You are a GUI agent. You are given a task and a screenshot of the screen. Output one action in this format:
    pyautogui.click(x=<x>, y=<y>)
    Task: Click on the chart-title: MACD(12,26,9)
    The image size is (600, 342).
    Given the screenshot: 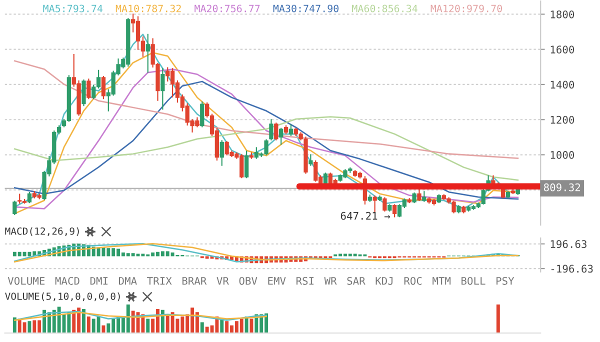 What is the action you would take?
    pyautogui.click(x=42, y=231)
    